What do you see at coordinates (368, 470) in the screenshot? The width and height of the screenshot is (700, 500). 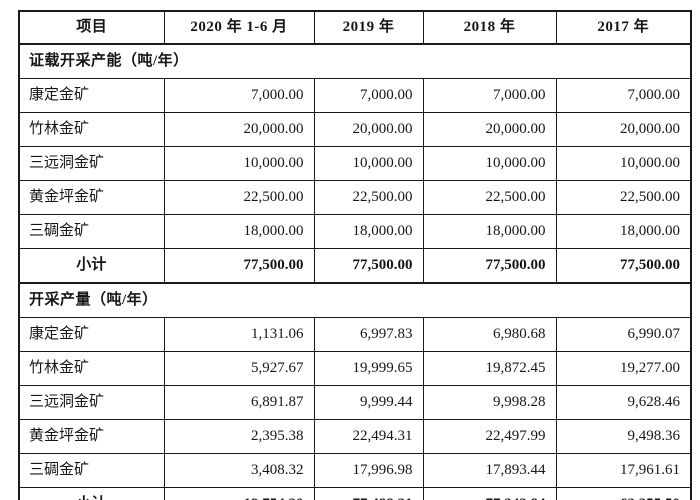 I see `value-cell: 17,996.98` at bounding box center [368, 470].